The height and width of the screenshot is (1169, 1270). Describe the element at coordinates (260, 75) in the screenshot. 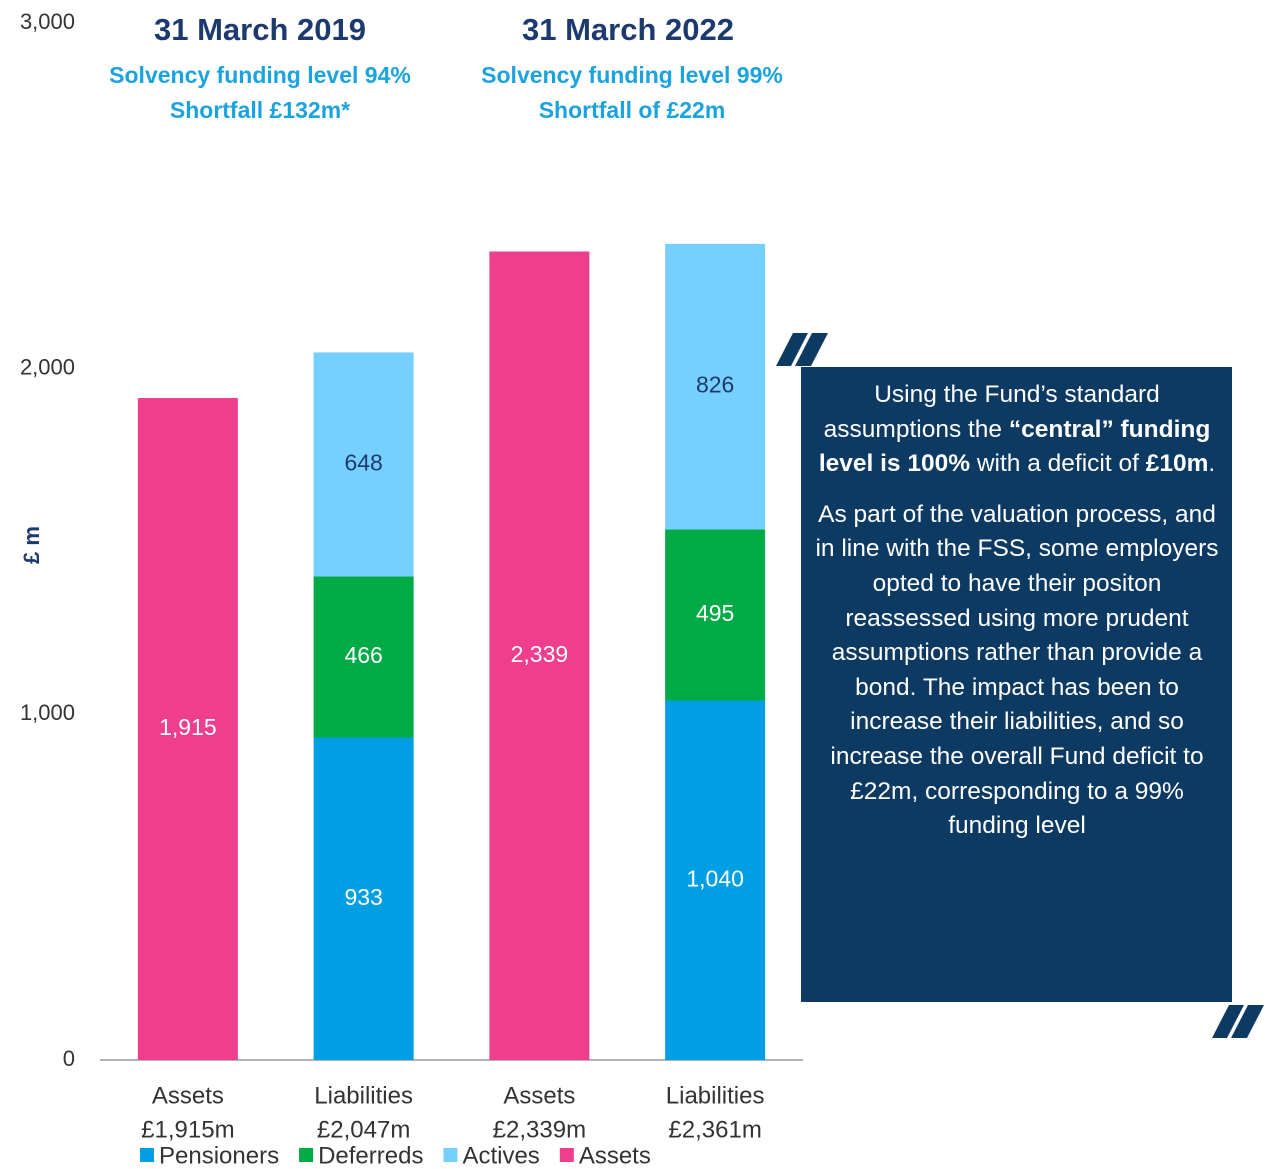

I see `subheading: Solvency funding level 94%` at that location.